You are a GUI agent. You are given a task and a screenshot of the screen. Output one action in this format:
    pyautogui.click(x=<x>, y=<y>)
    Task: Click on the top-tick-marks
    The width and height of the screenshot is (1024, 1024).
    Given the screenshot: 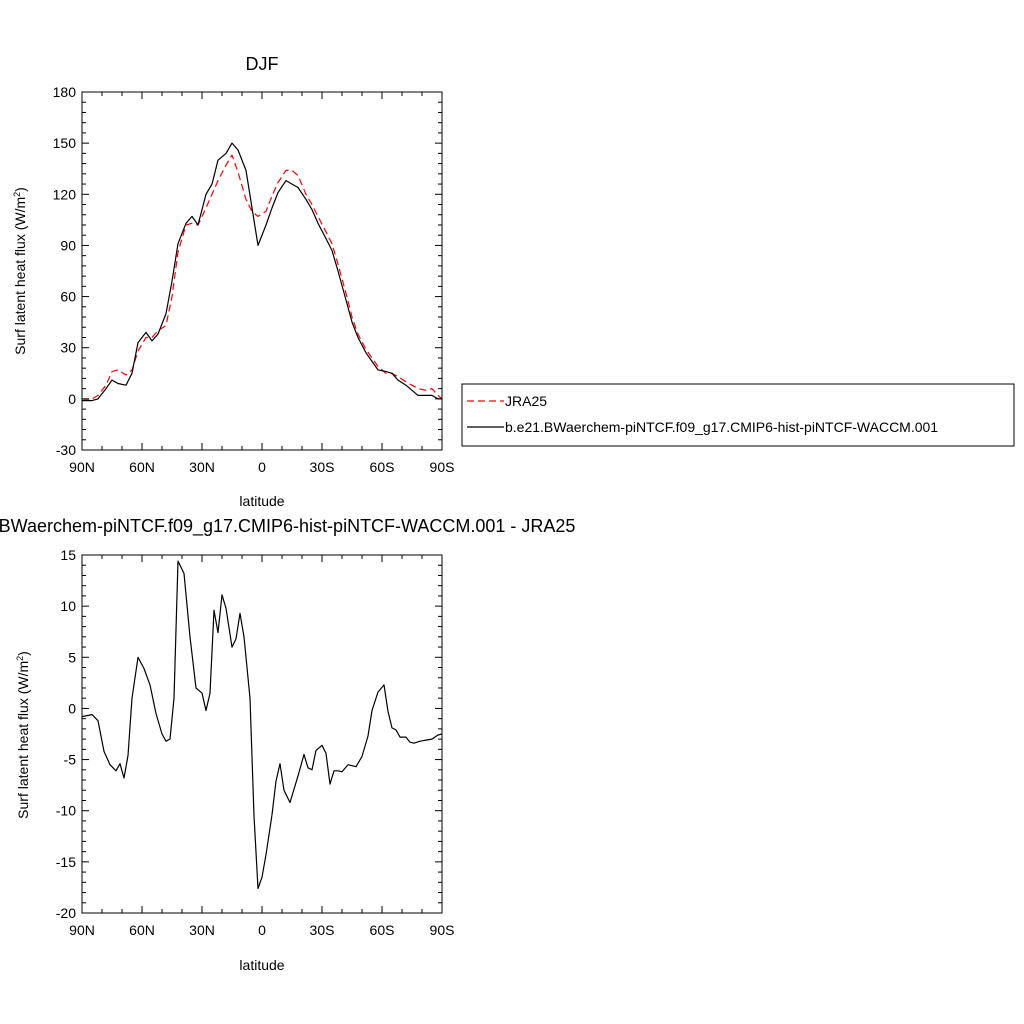 What is the action you would take?
    pyautogui.click(x=262, y=271)
    